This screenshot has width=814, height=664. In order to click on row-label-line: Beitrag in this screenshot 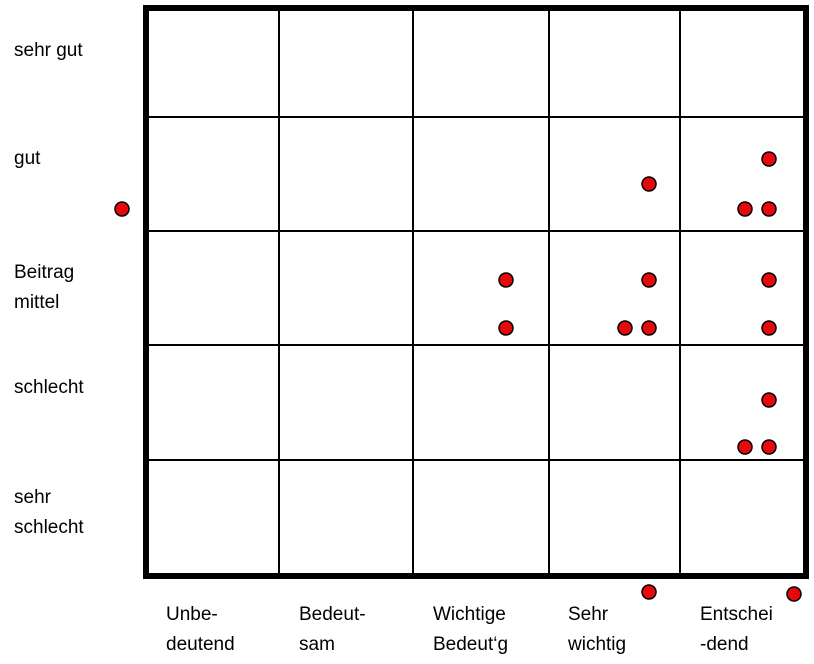, I will do `click(44, 272)`.